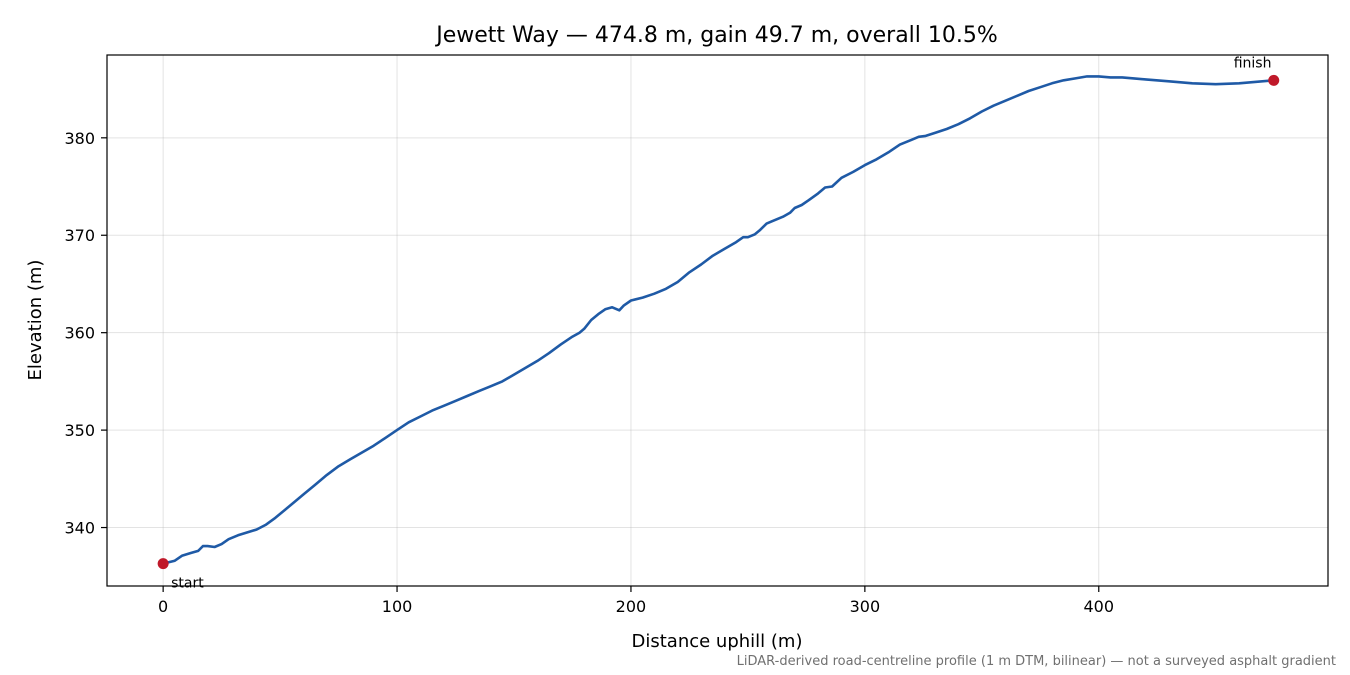  Describe the element at coordinates (163, 564) in the screenshot. I see `start-marker` at that location.